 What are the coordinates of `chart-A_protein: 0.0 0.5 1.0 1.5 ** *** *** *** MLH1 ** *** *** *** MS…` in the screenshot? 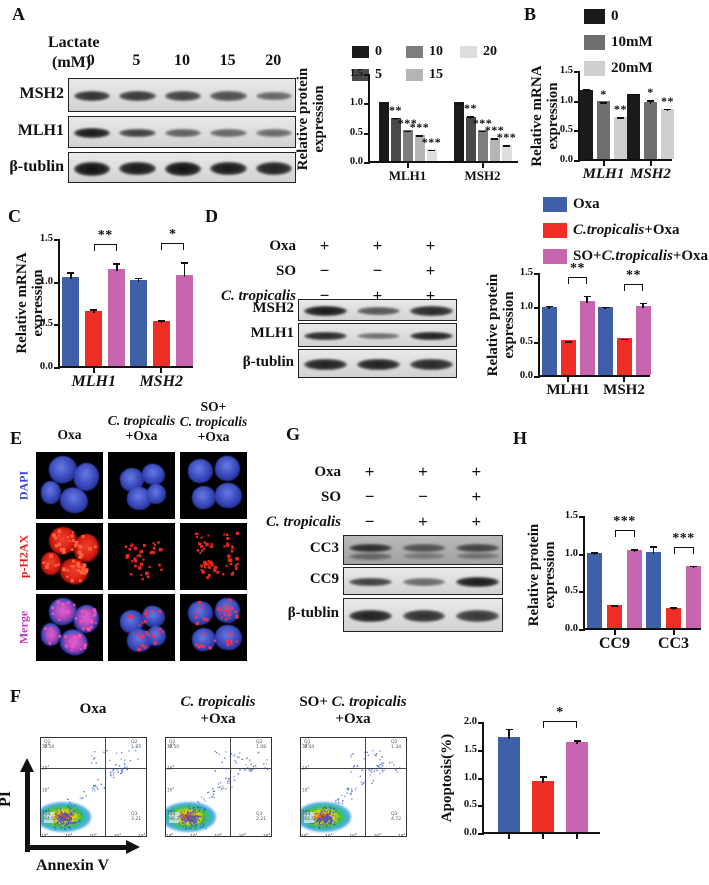 It's located at (434, 125).